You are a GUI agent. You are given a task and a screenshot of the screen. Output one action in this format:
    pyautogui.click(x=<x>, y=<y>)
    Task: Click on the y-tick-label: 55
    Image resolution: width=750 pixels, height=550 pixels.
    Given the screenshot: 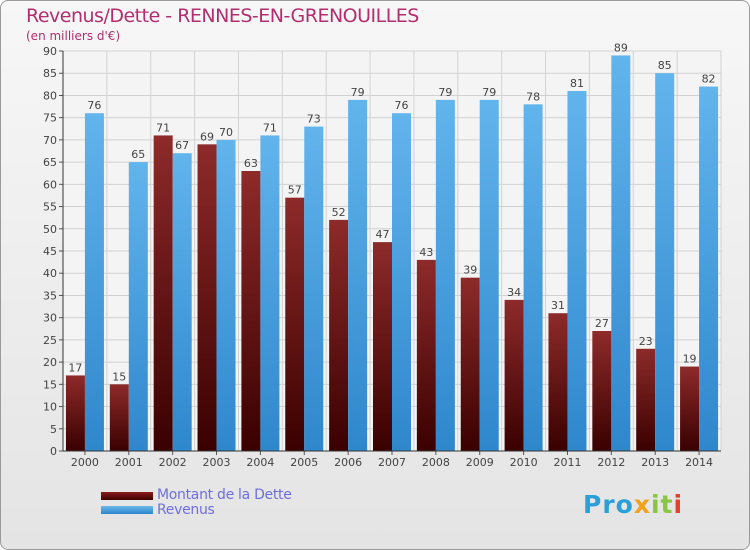 What is the action you would take?
    pyautogui.click(x=50, y=207)
    